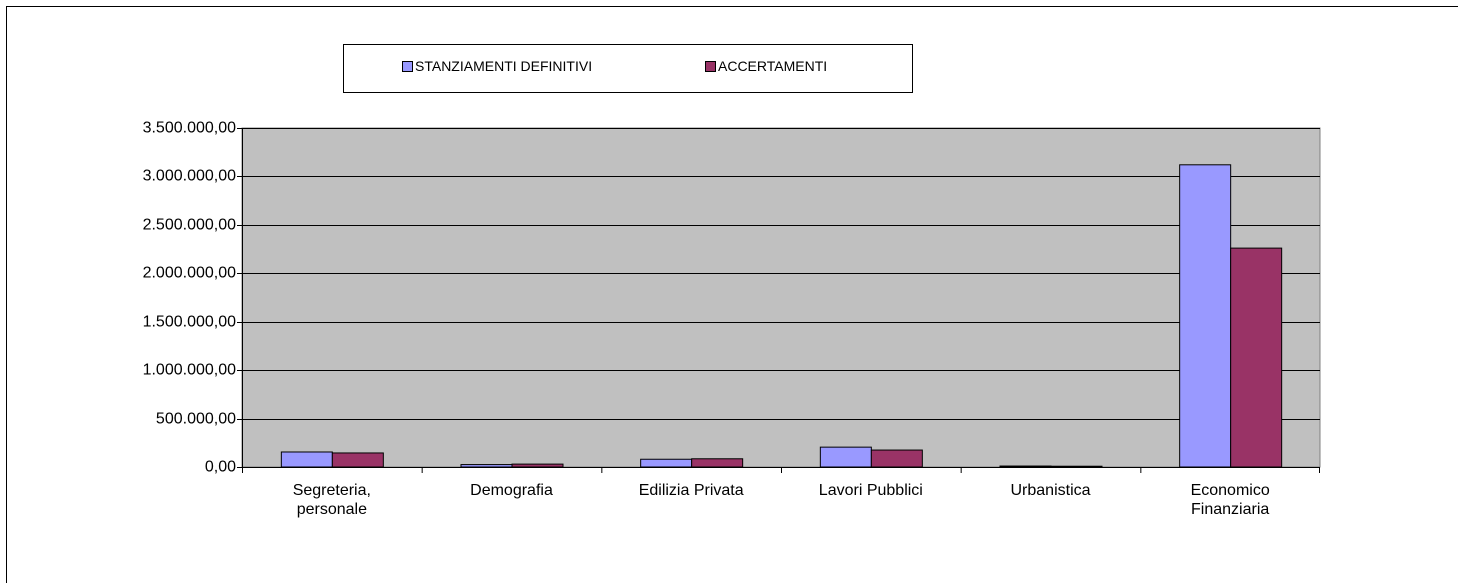 The width and height of the screenshot is (1458, 583). What do you see at coordinates (190, 225) in the screenshot?
I see `y-tick-label: 2.500.000,00` at bounding box center [190, 225].